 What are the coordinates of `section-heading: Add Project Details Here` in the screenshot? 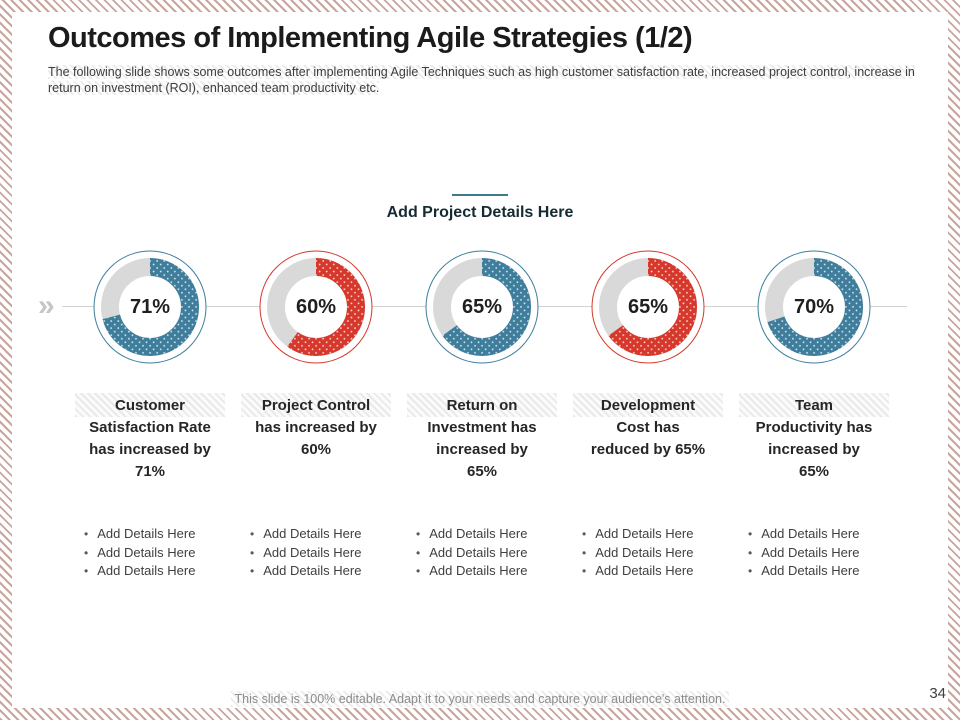 It's located at (480, 208).